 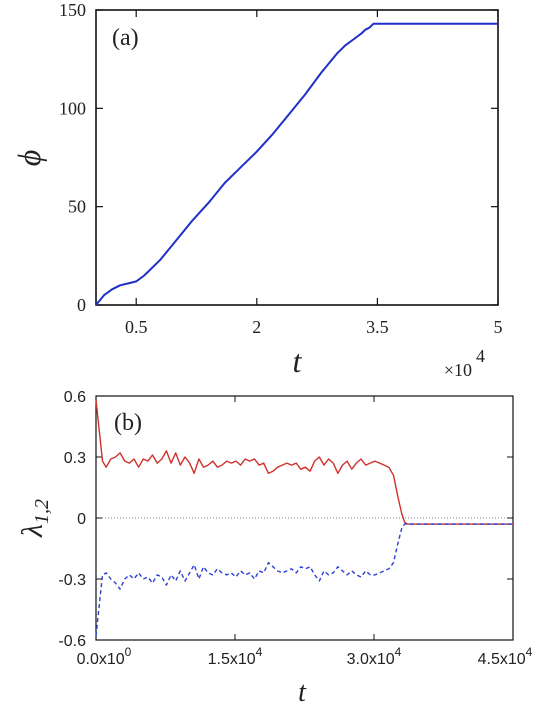 What do you see at coordinates (104, 656) in the screenshot?
I see `panel-b-xtick-label: 0.0x100` at bounding box center [104, 656].